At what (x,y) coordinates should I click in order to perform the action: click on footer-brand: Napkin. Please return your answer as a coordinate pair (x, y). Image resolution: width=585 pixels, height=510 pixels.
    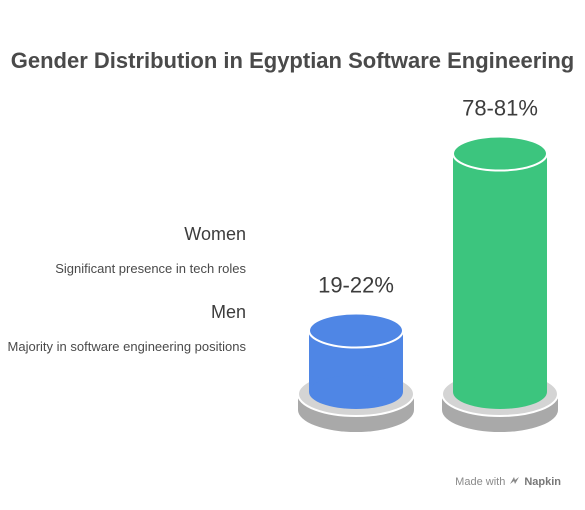
    Looking at the image, I should click on (542, 482).